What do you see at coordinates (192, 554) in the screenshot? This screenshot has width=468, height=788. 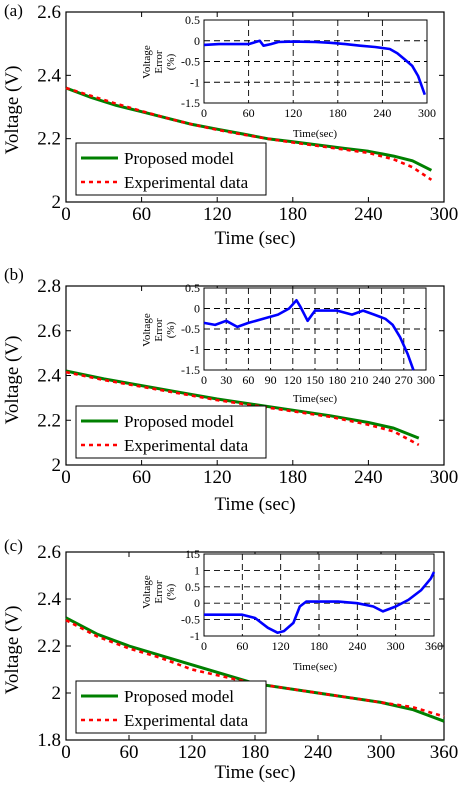 I see `inset-y-tick-label: 1.5` at bounding box center [192, 554].